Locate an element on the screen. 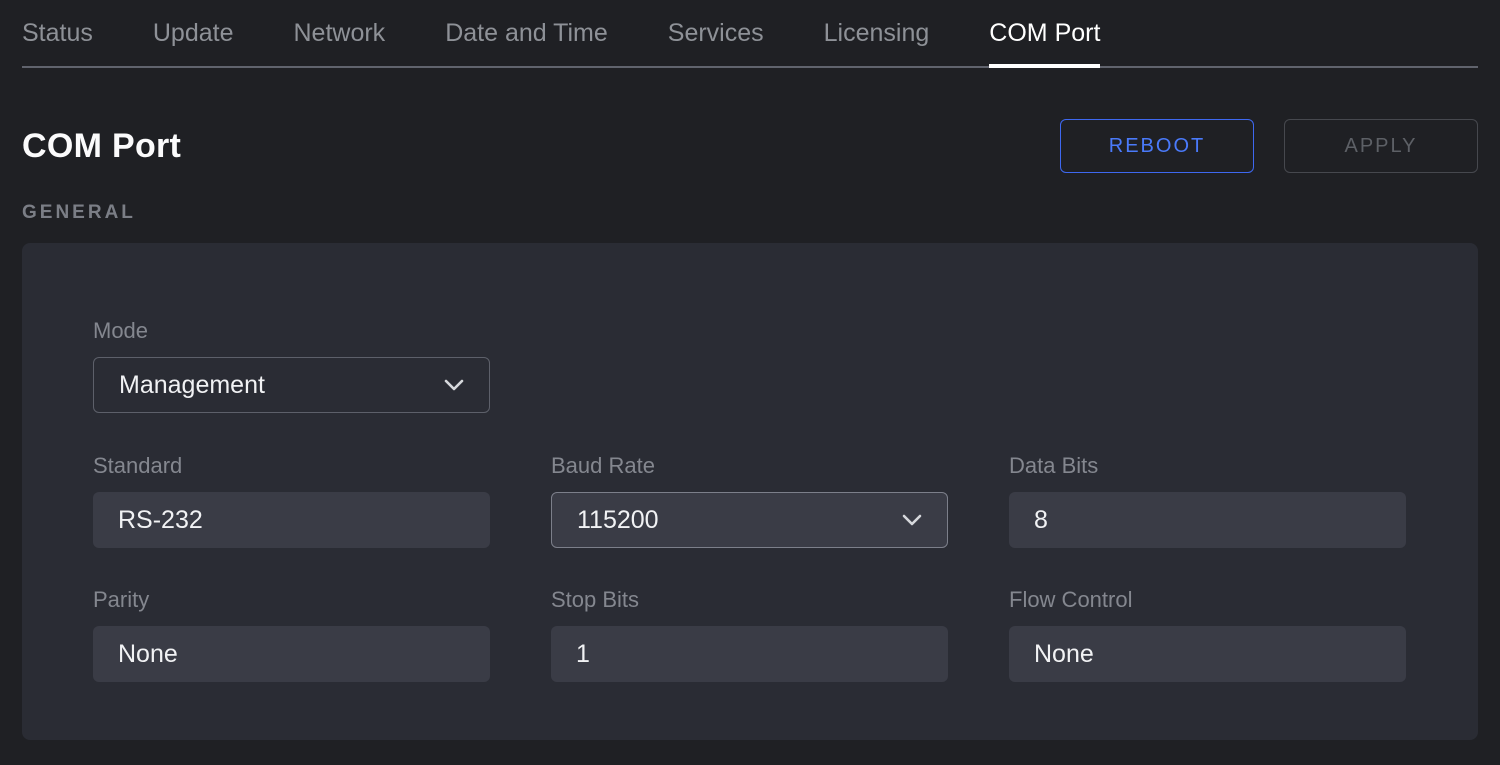  flow-control-field: None is located at coordinates (1207, 654).